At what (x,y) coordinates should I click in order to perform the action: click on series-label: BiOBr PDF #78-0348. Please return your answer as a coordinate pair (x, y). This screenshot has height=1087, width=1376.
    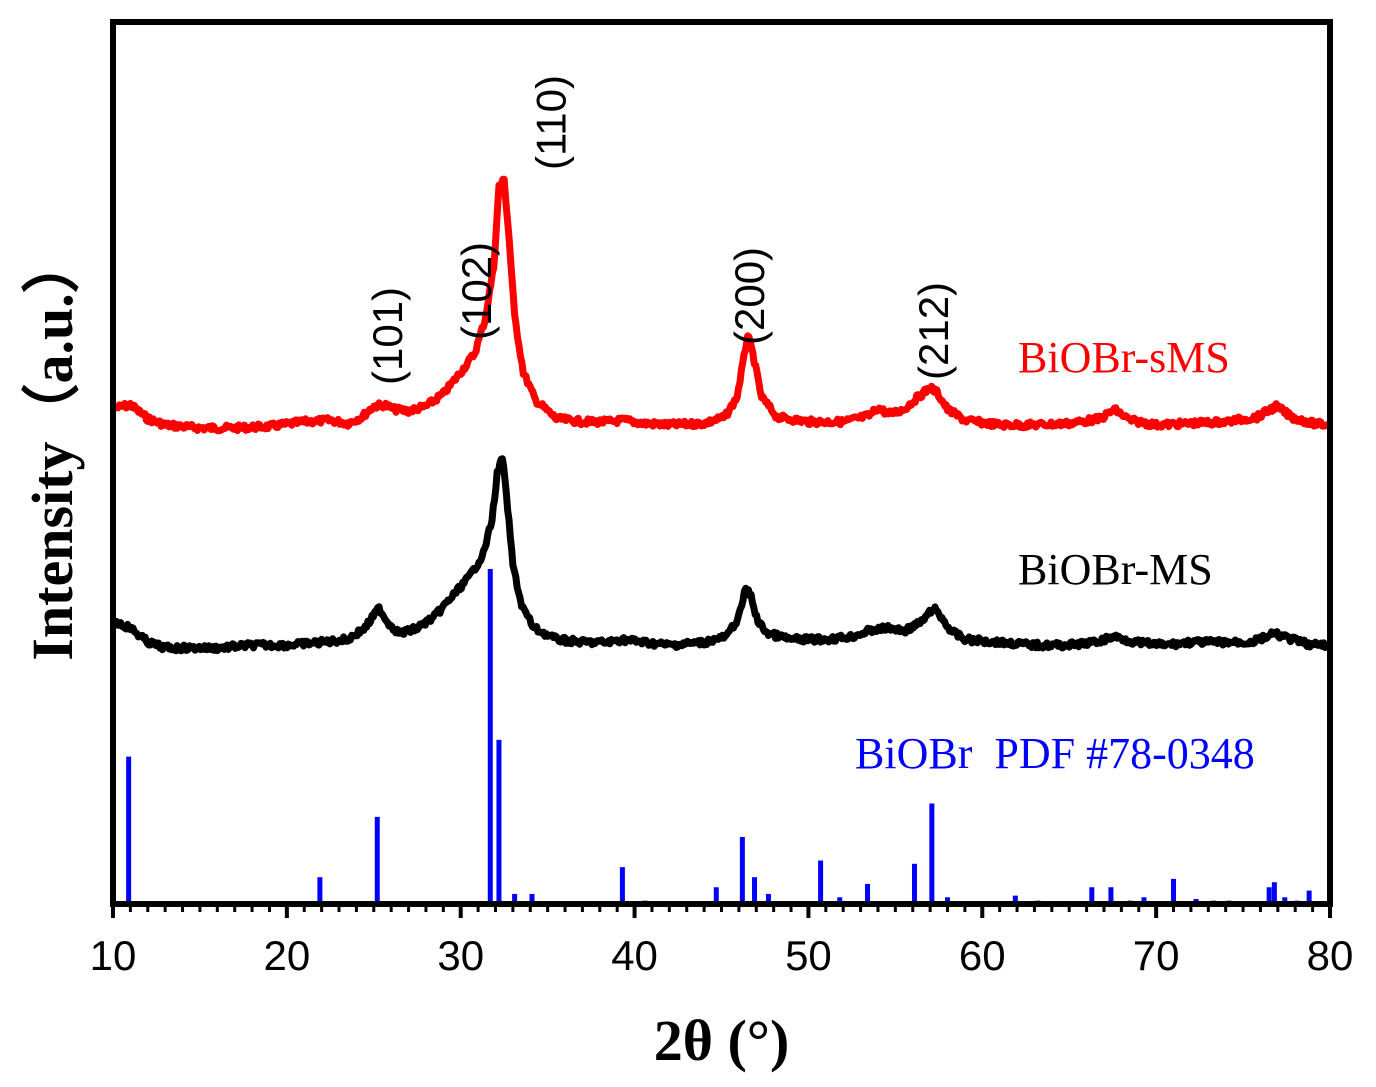
    Looking at the image, I should click on (1055, 753).